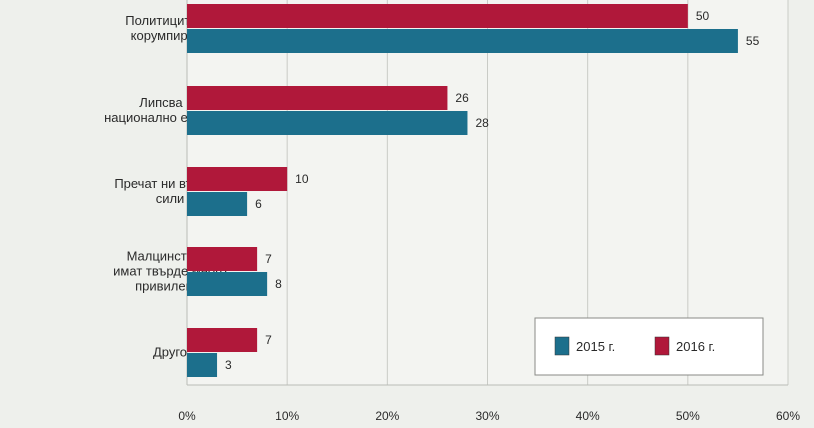 The width and height of the screenshot is (814, 428). What do you see at coordinates (462, 98) in the screenshot?
I see `value-label: 26` at bounding box center [462, 98].